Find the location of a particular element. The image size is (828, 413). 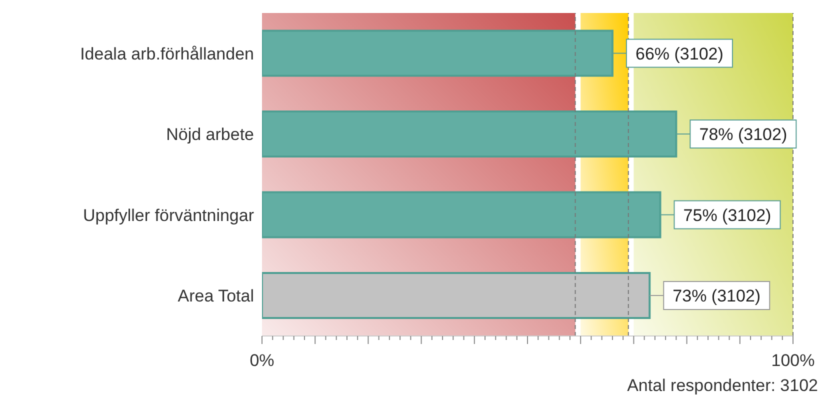

data-label: 66% (3102) is located at coordinates (680, 54).